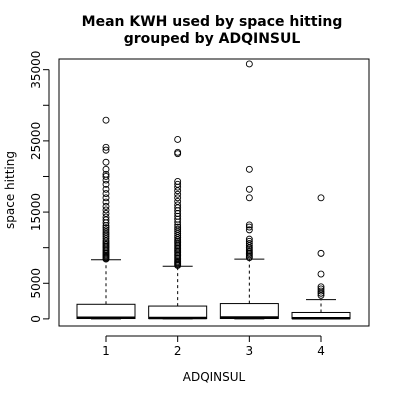 The height and width of the screenshot is (400, 400). I want to click on chart-title-line1: Mean KWH used by space hitting, so click(212, 22).